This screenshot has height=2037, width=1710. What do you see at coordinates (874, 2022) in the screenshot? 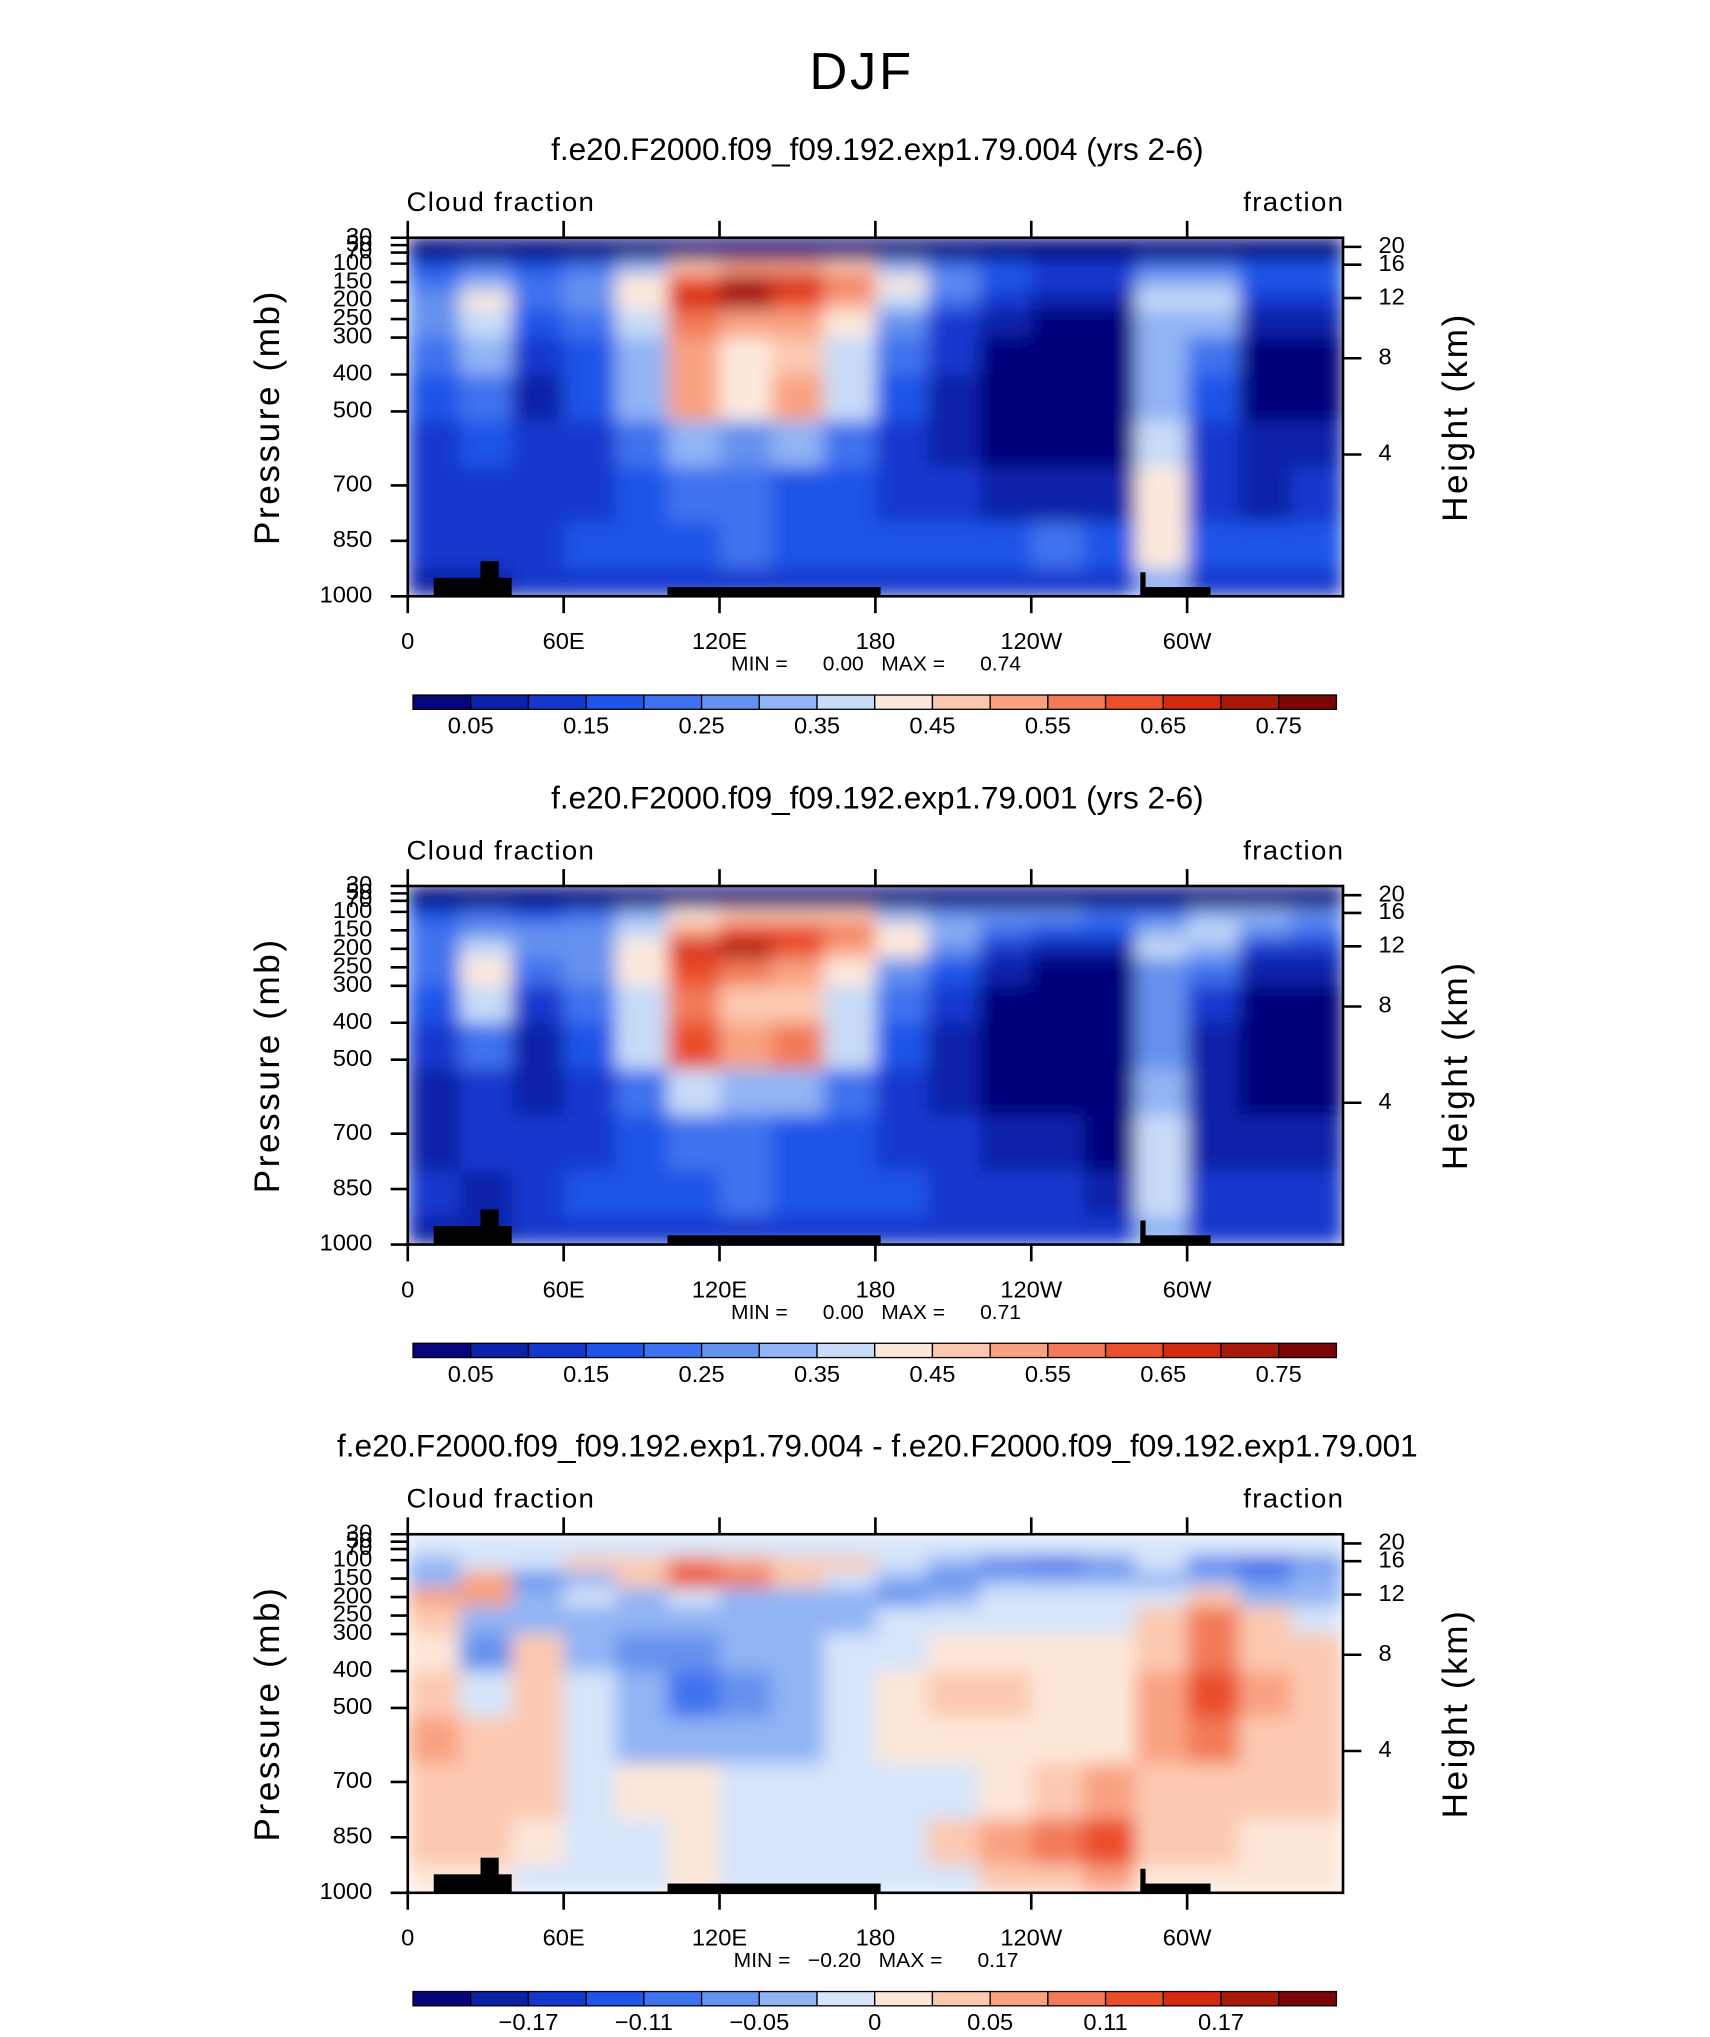
I see `colorbar-label: 0` at bounding box center [874, 2022].